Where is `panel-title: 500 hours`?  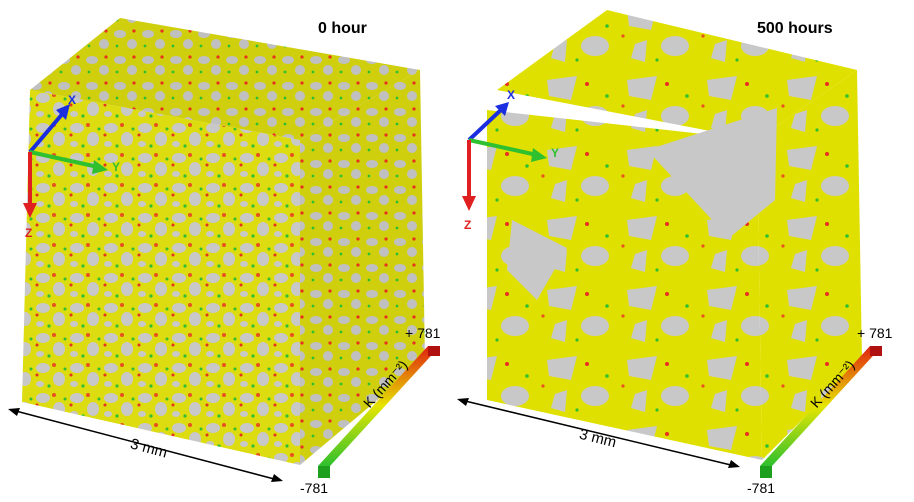 panel-title: 500 hours is located at coordinates (795, 28).